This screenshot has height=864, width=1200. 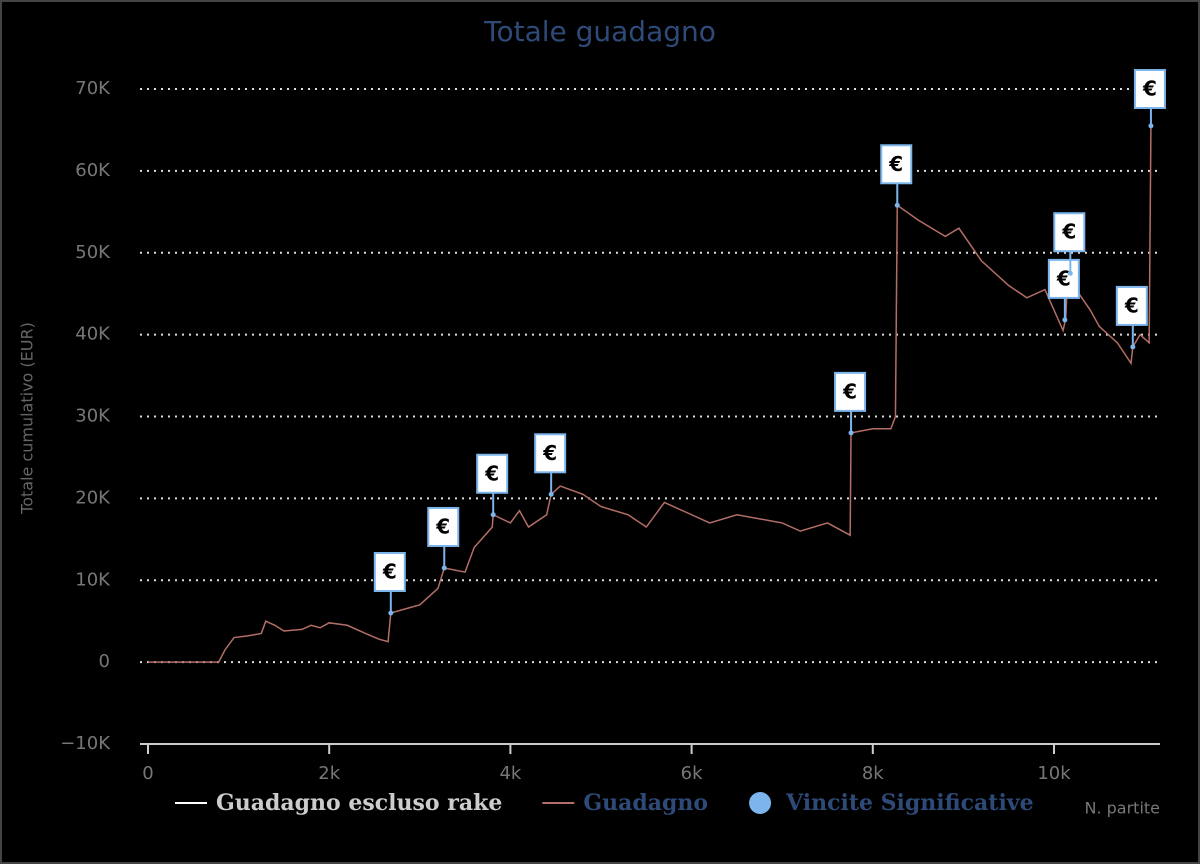 I want to click on x-tick-label: 10k, so click(x=1054, y=773).